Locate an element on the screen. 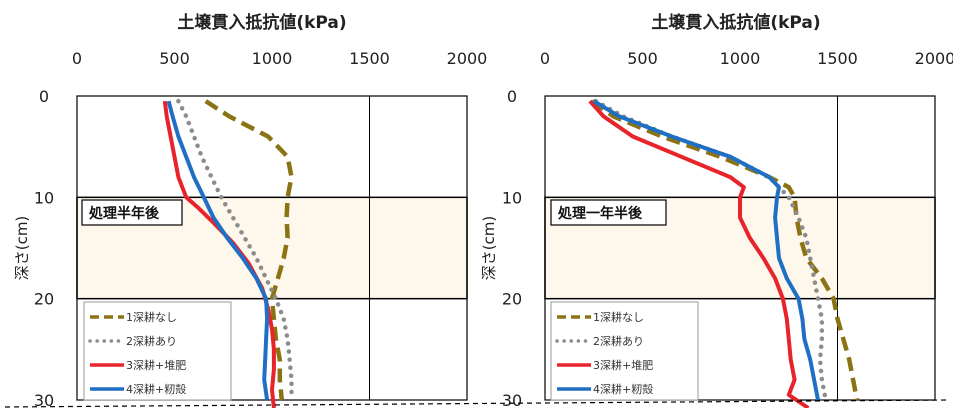  annotation-label: 処理一年半後 is located at coordinates (600, 213).